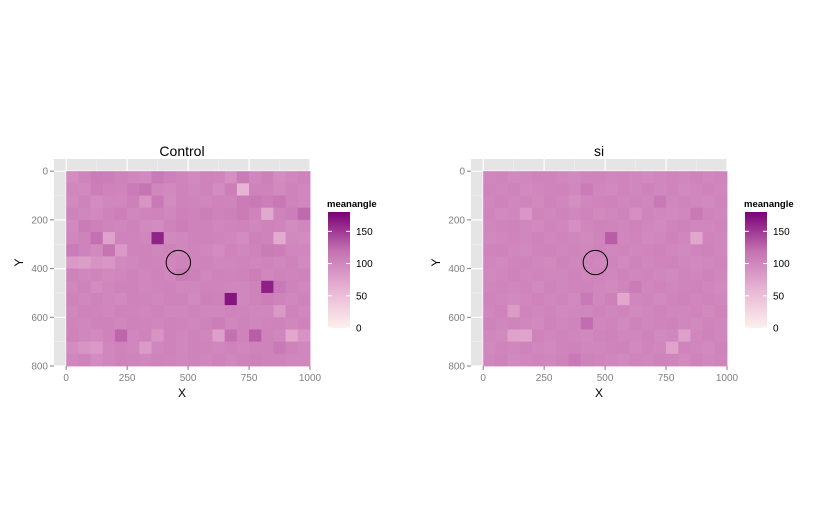  What do you see at coordinates (339, 270) in the screenshot?
I see `legend-colorbar` at bounding box center [339, 270].